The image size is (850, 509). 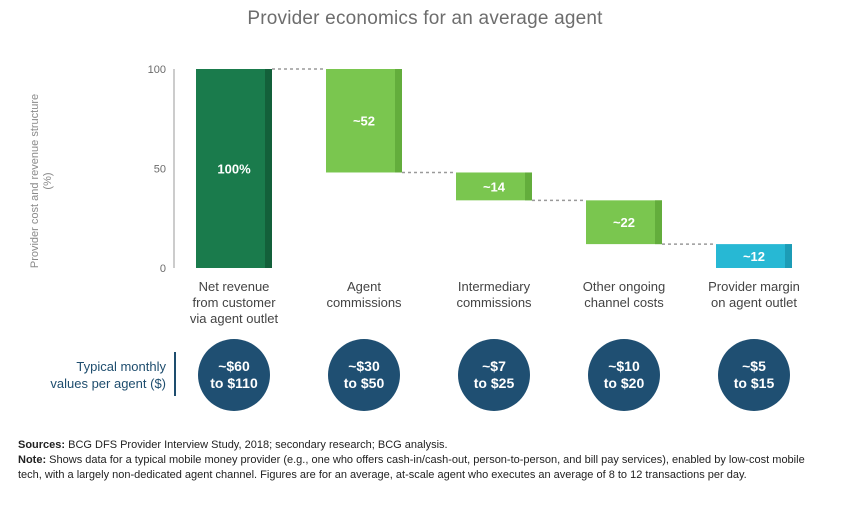 I want to click on bar-value-label: ~12, so click(x=754, y=256).